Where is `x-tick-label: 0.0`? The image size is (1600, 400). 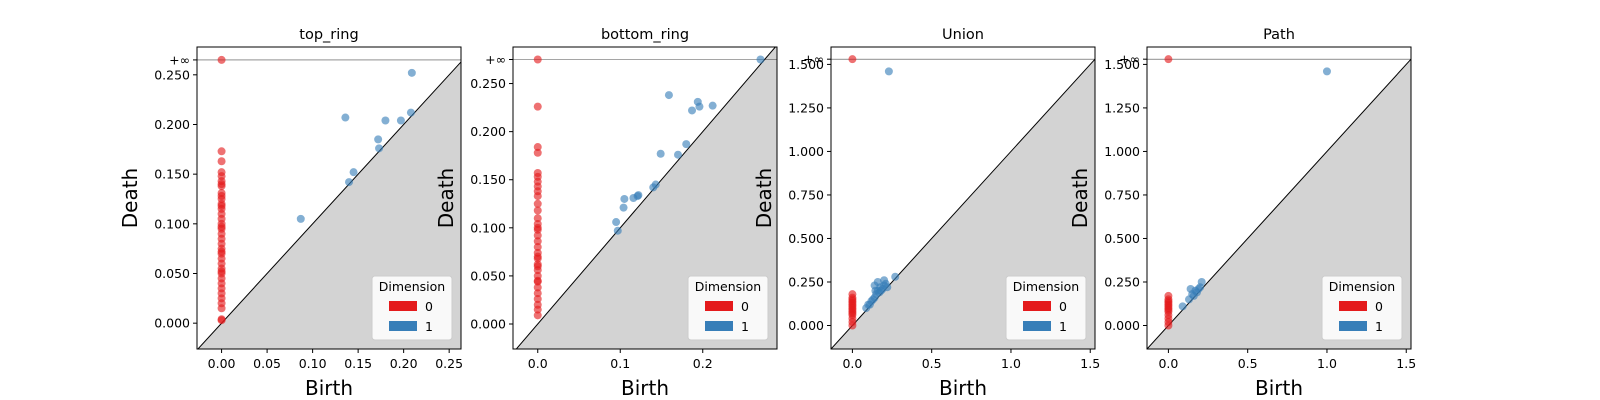
x-tick-label: 0.0 is located at coordinates (538, 363).